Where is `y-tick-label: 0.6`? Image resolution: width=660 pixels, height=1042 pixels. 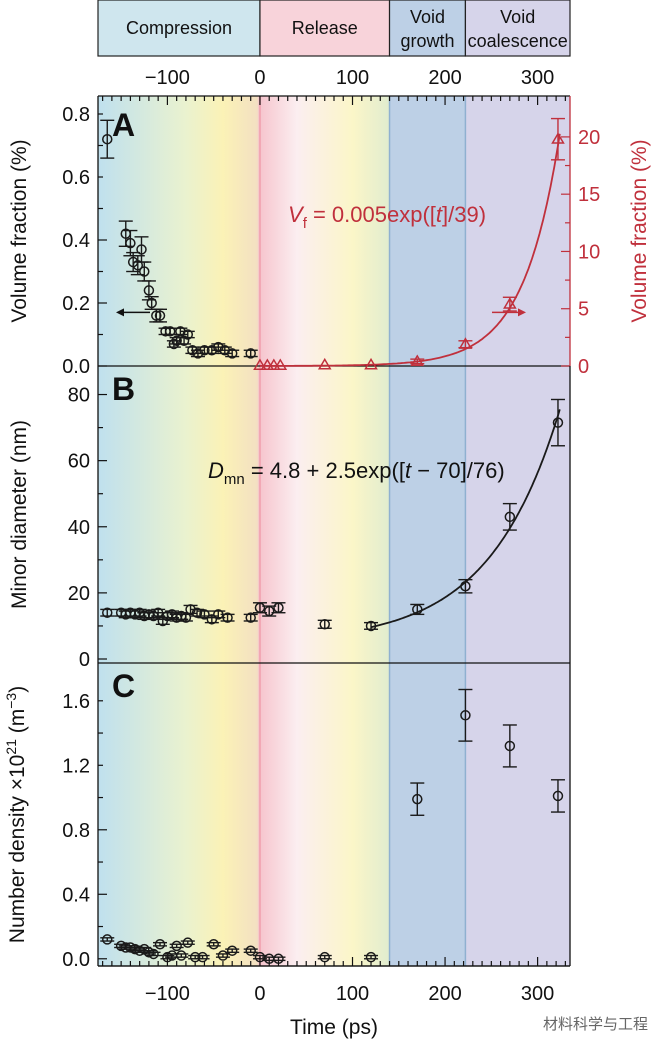
y-tick-label: 0.6 is located at coordinates (76, 178).